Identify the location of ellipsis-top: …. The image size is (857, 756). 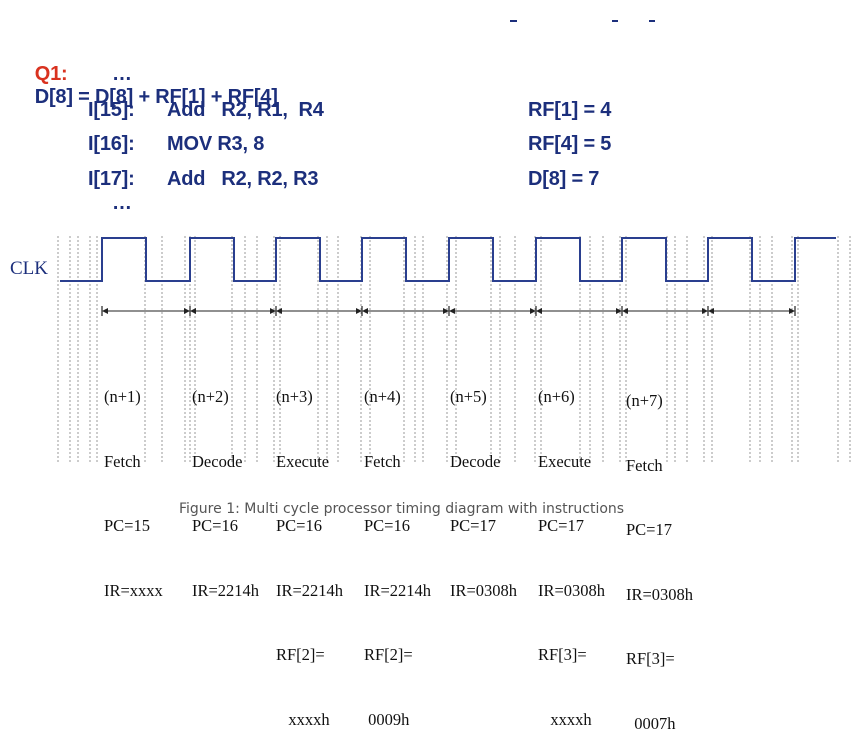
(122, 74).